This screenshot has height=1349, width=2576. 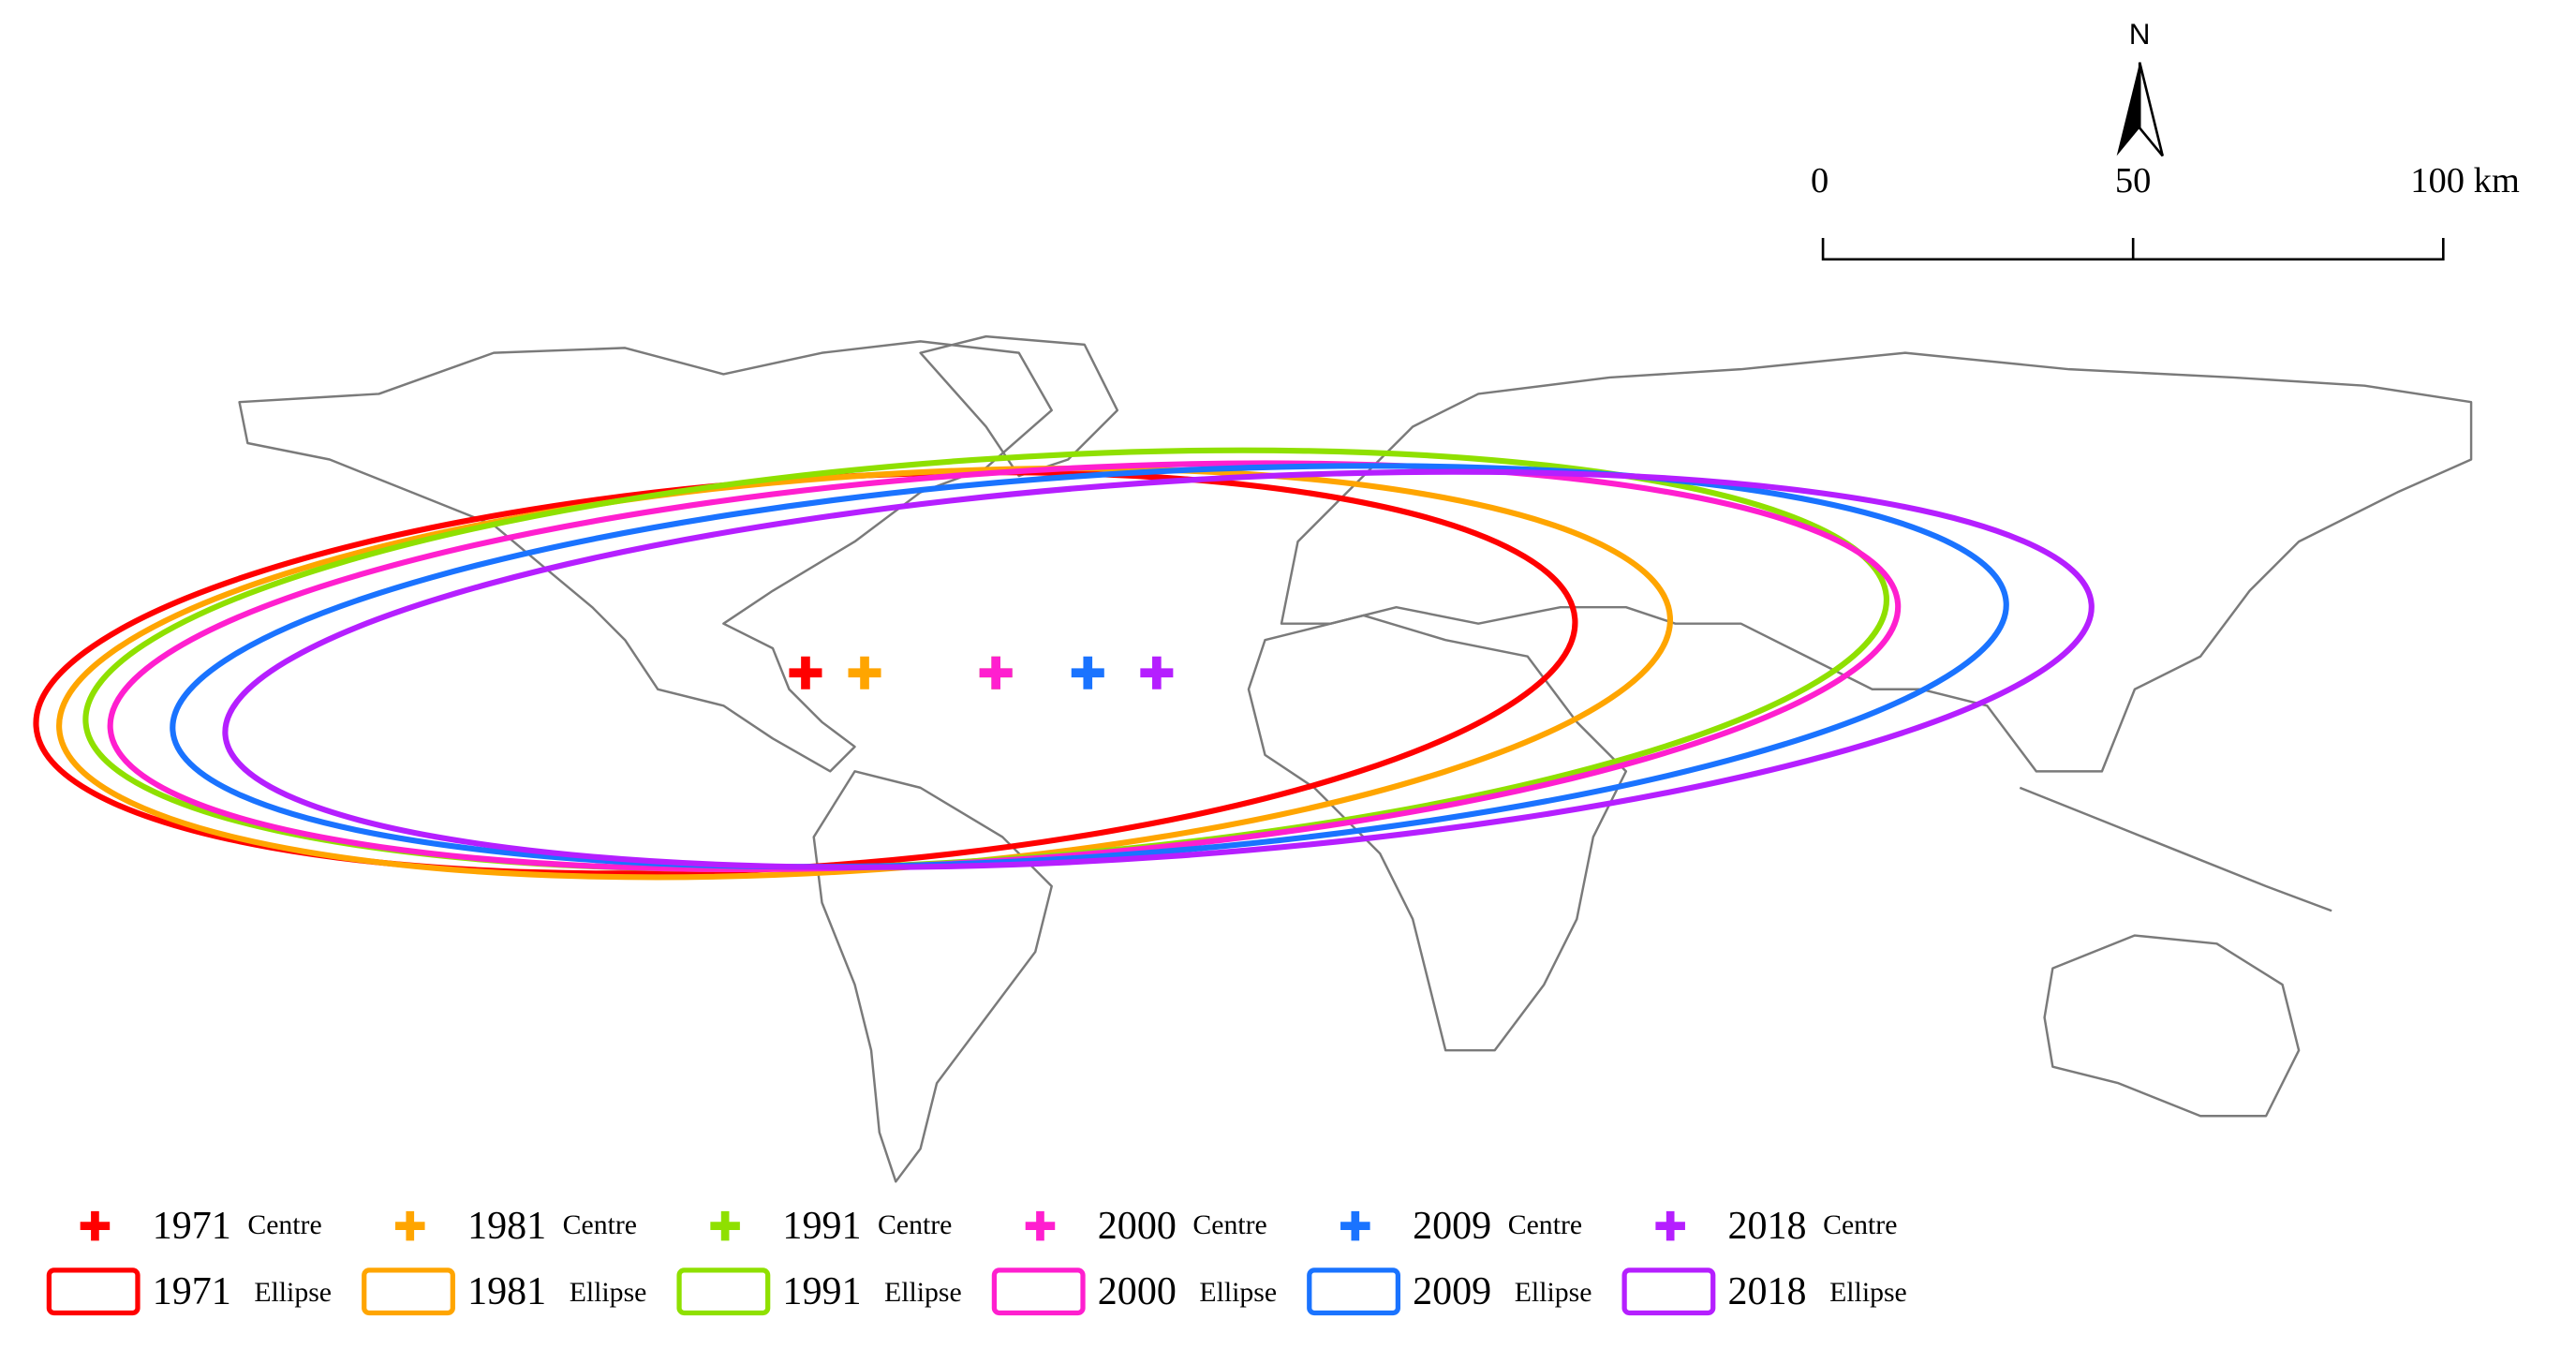 I want to click on north-label: N, so click(x=2140, y=34).